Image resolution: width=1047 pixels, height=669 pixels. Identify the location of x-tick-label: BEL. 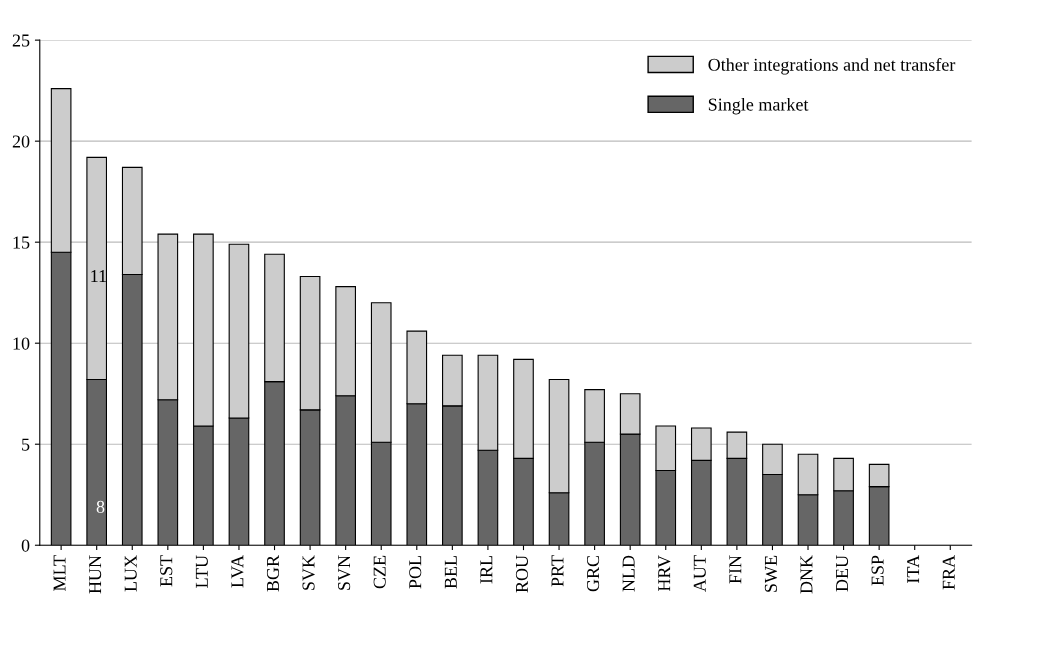
(450, 572).